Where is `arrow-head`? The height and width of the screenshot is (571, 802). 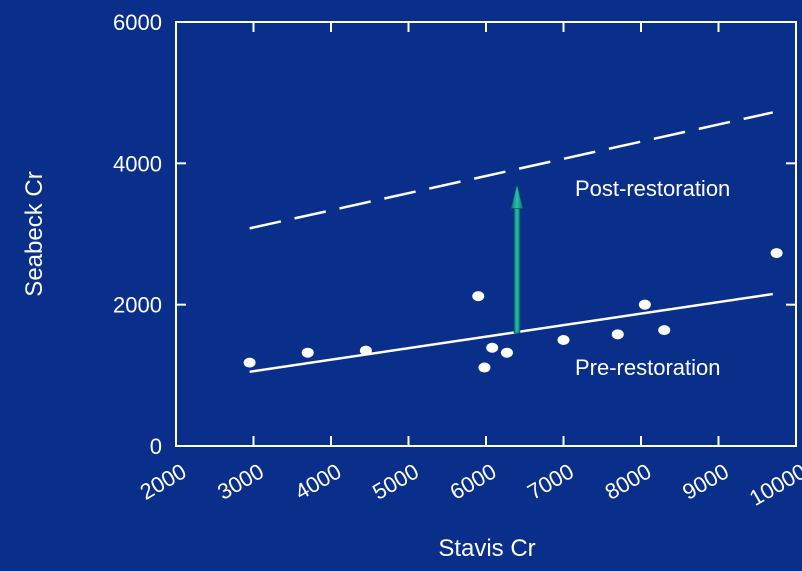 arrow-head is located at coordinates (517, 196).